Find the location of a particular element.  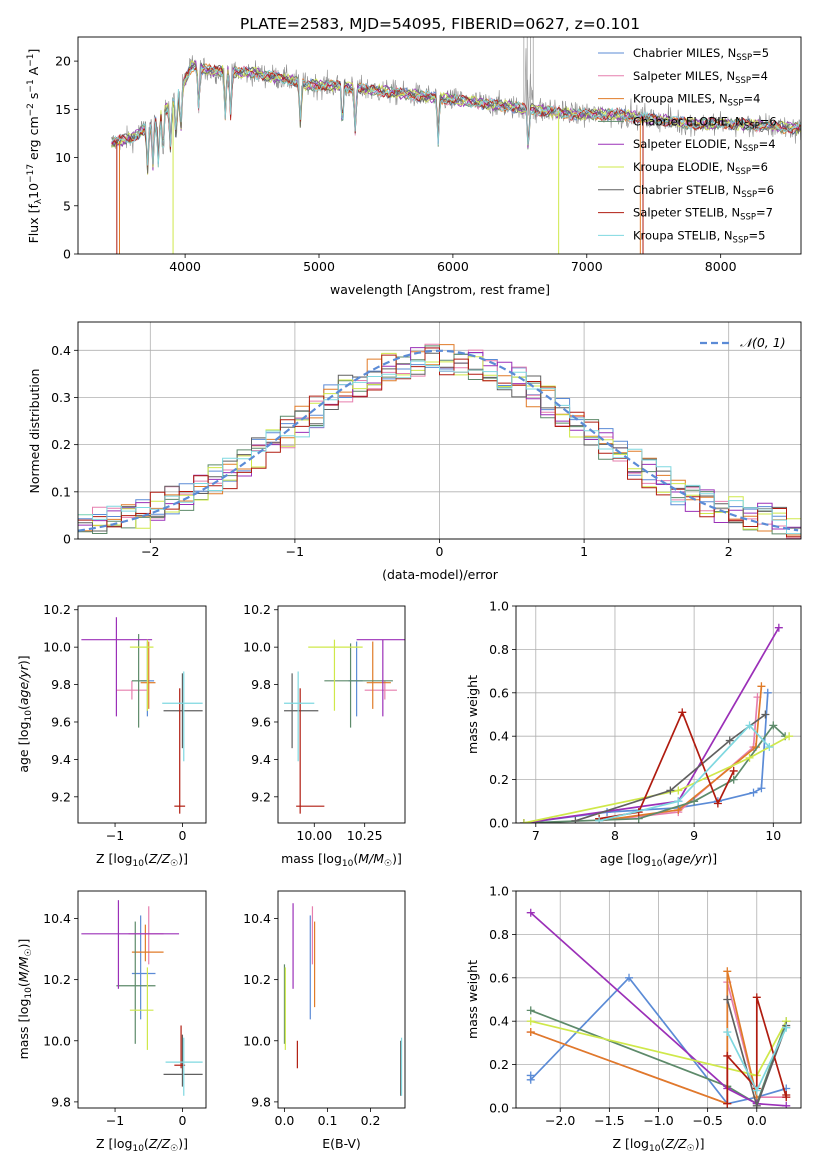

x-axis-label: mass [log10(M/M☉)] is located at coordinates (341, 860).